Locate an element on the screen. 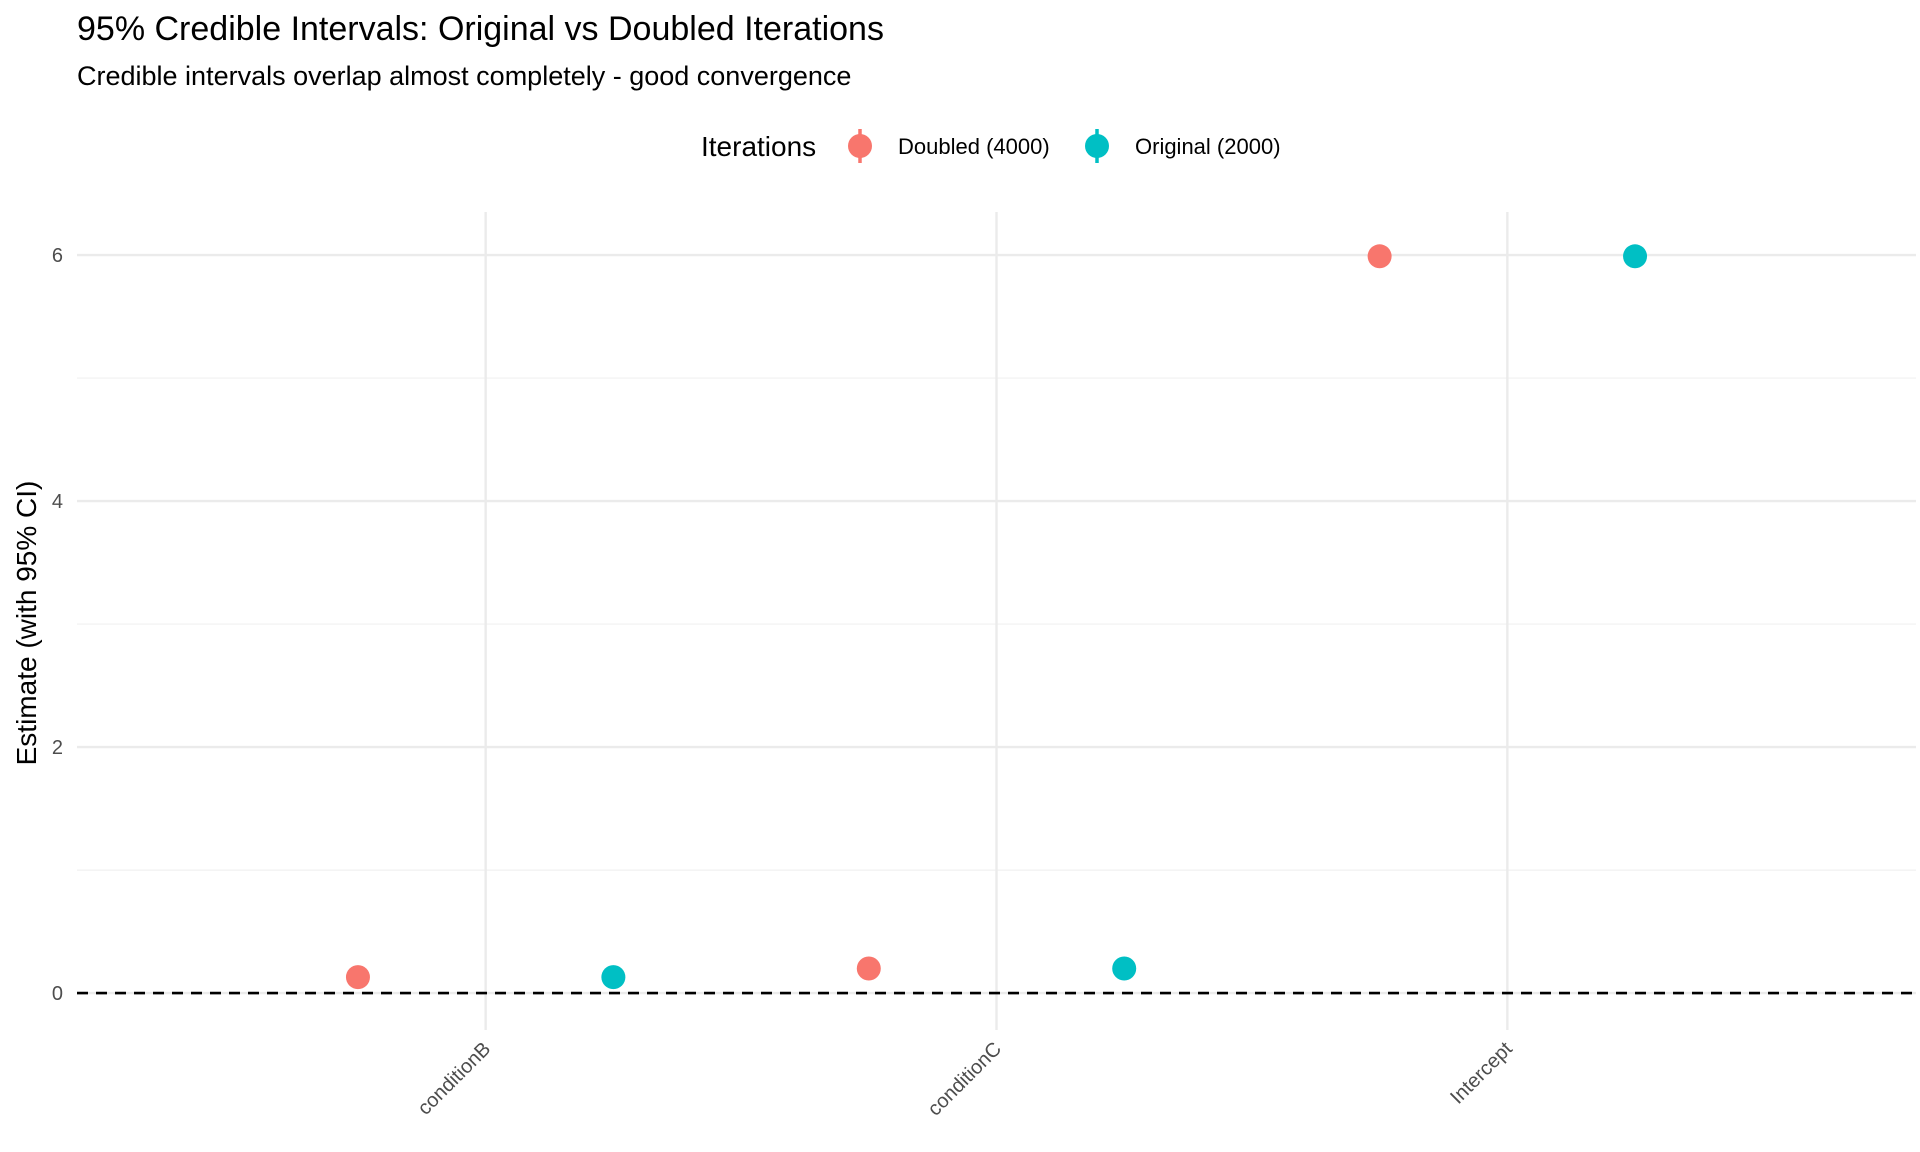 The width and height of the screenshot is (1920, 1152). legend: Iterations Doubled (4000) Original (2000) is located at coordinates (991, 146).